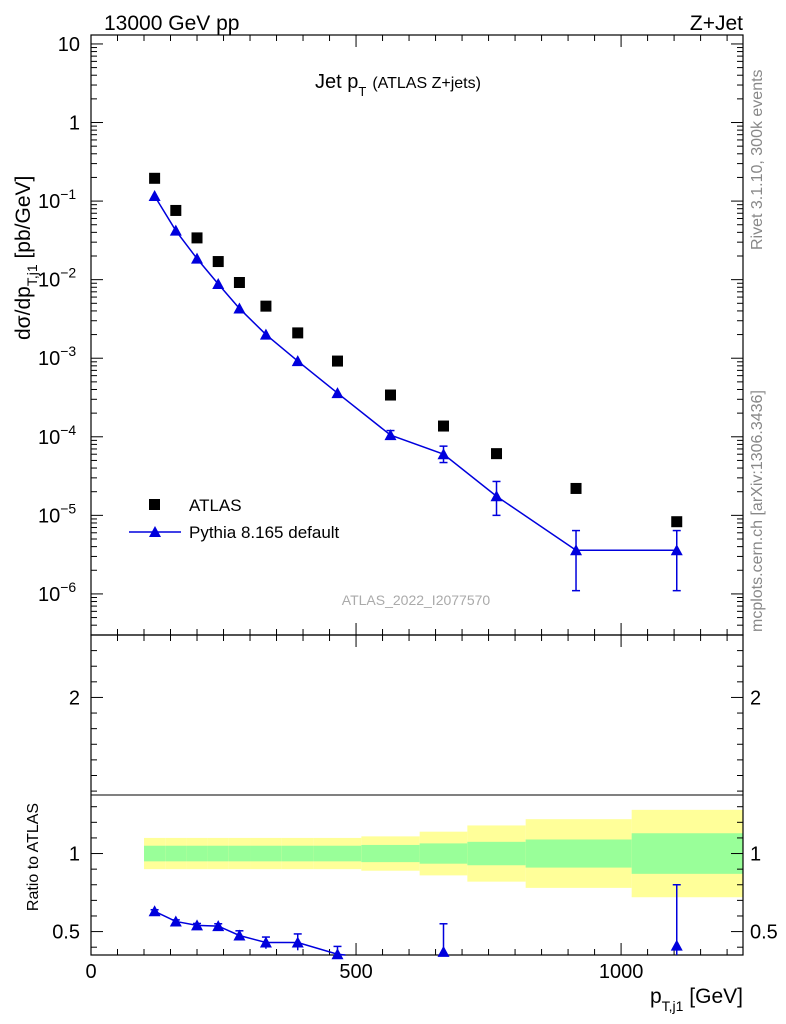 The height and width of the screenshot is (1024, 786). I want to click on main-y-tick-label: 1, so click(74, 124).